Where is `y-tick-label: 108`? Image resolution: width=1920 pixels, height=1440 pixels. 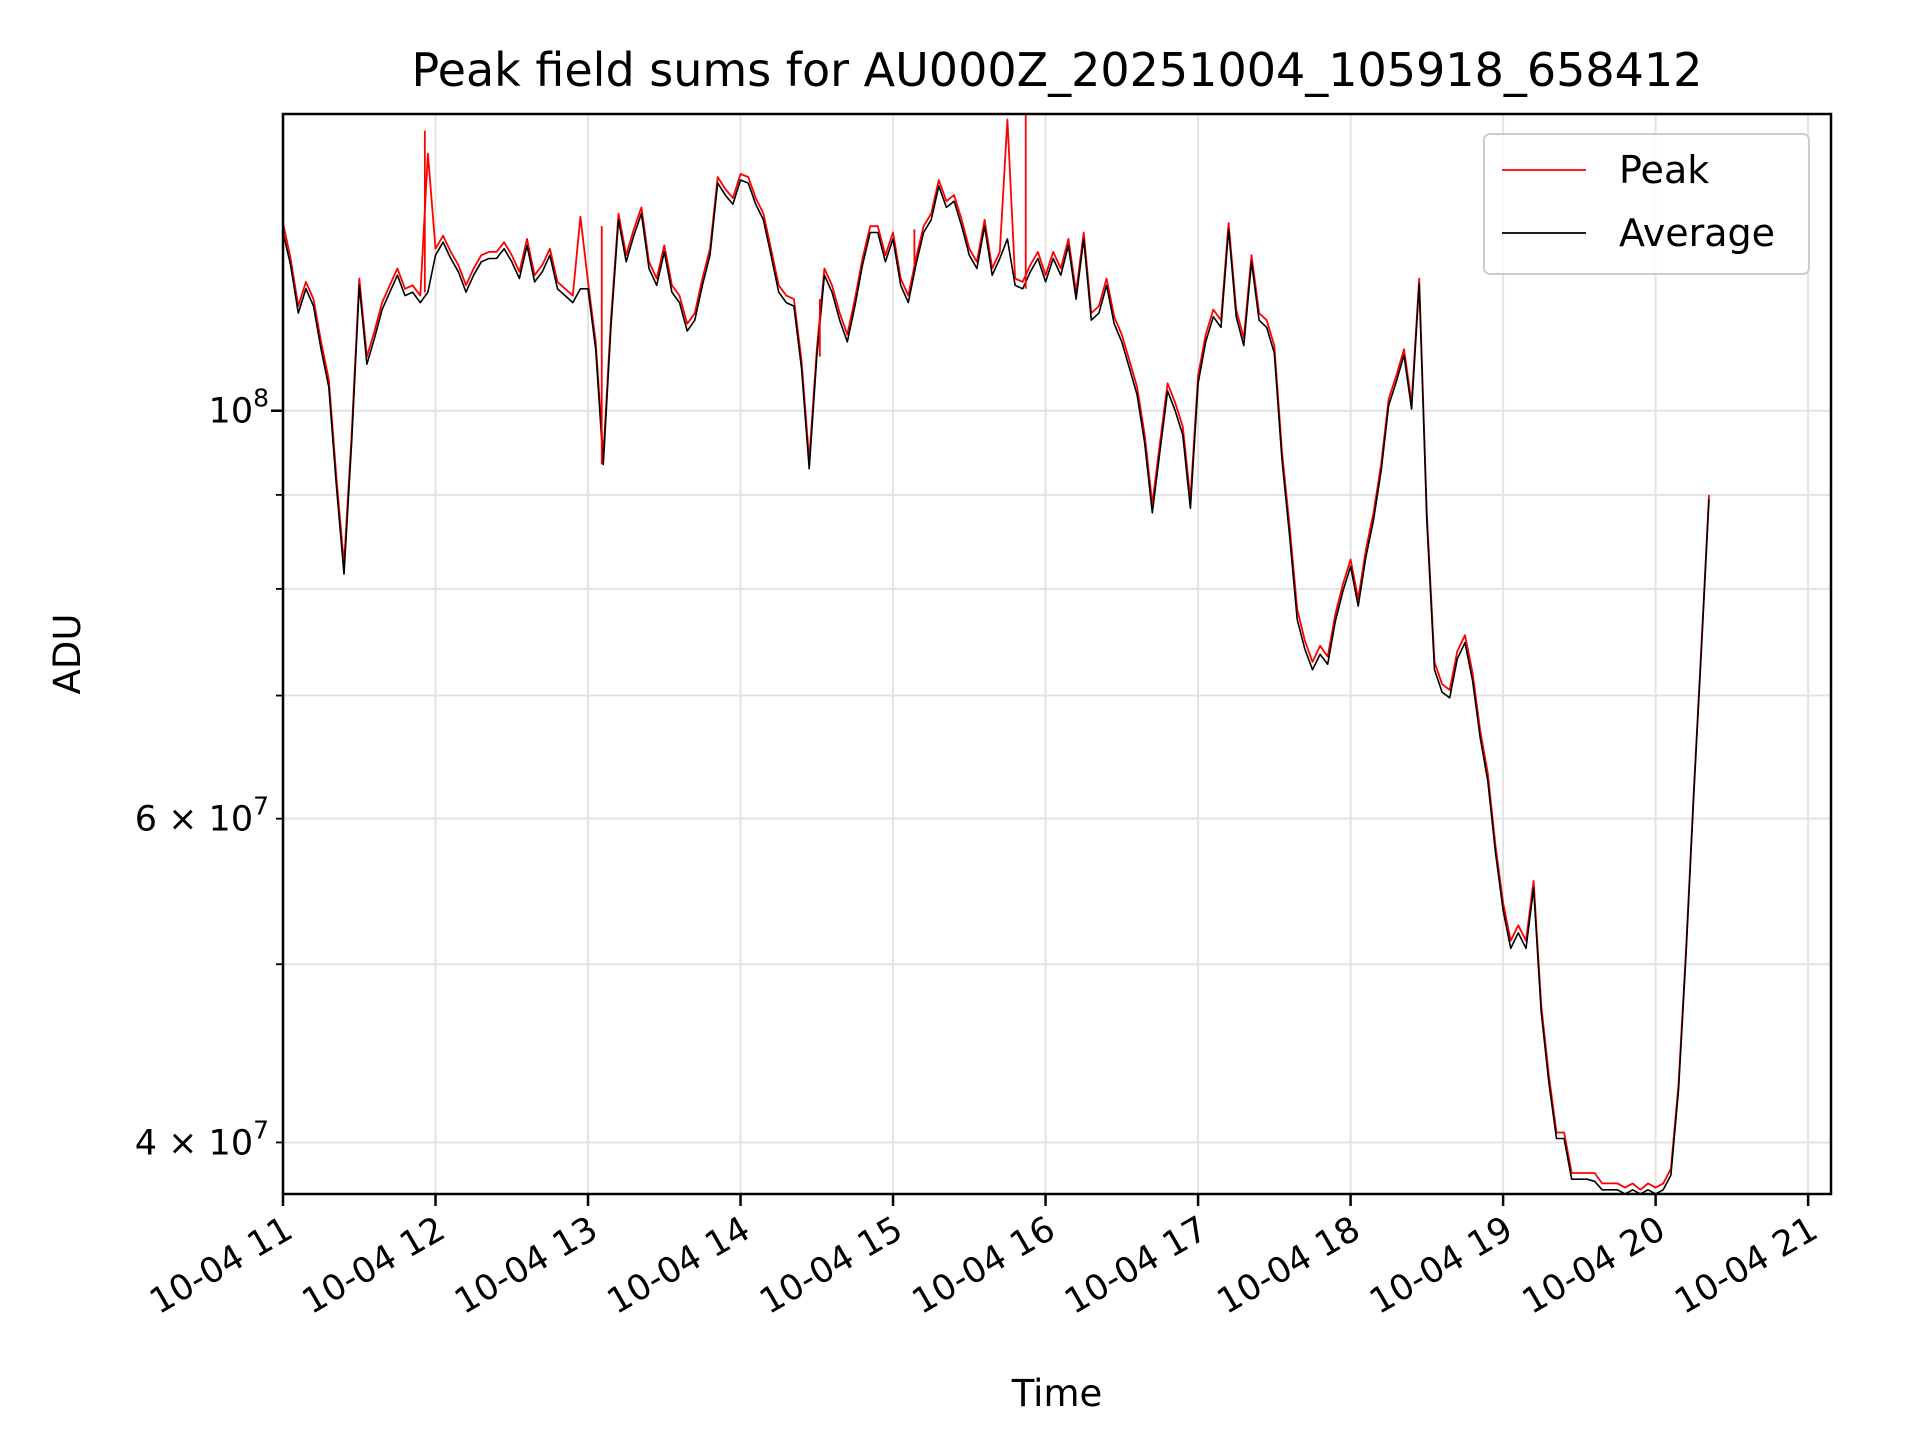
y-tick-label: 108 is located at coordinates (239, 408).